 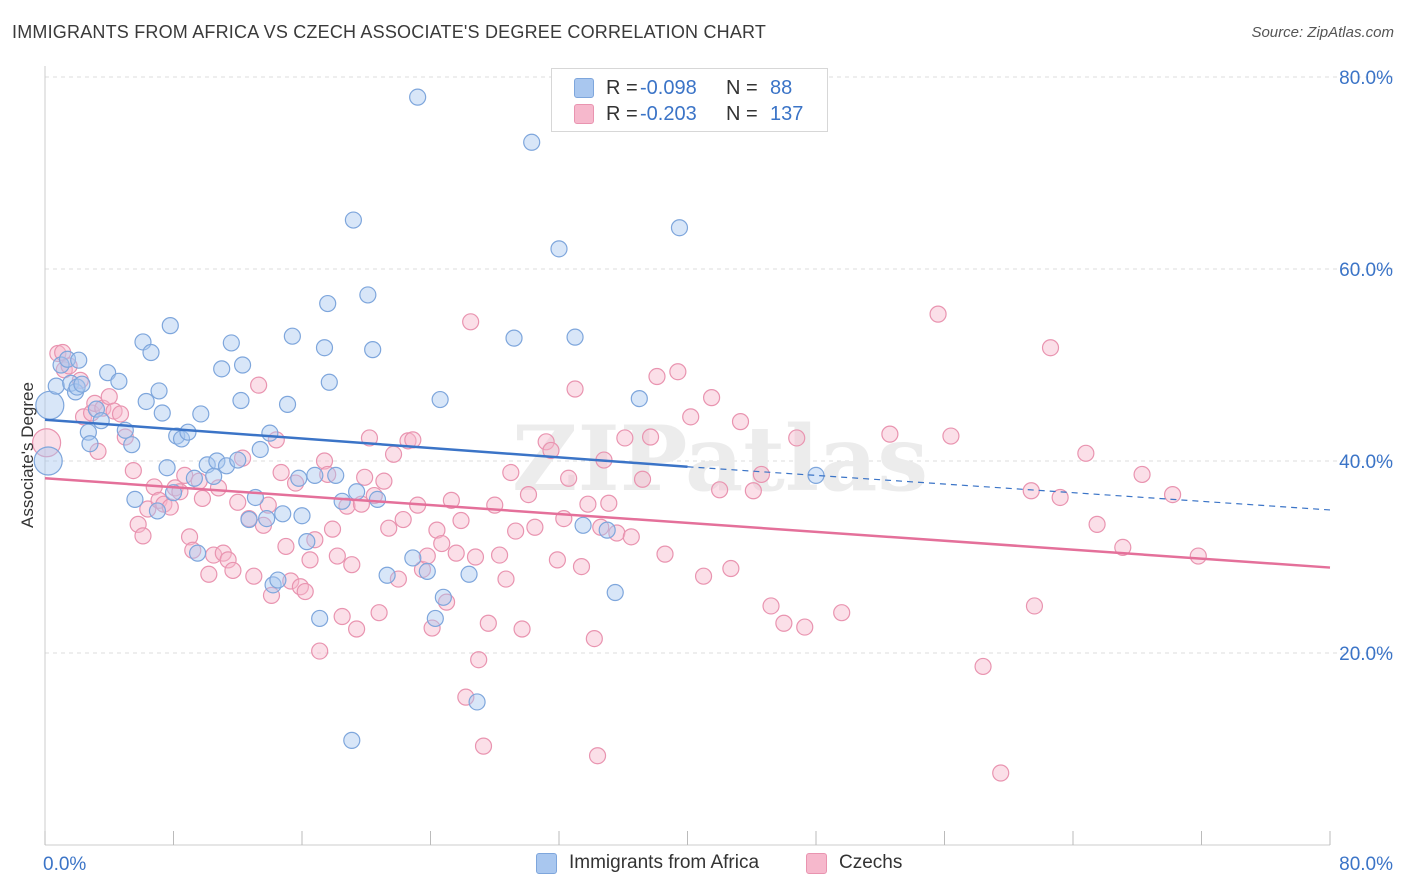 What do you see at coordinates (27, 455) in the screenshot?
I see `y-axis-label: Associate's Degree` at bounding box center [27, 455].